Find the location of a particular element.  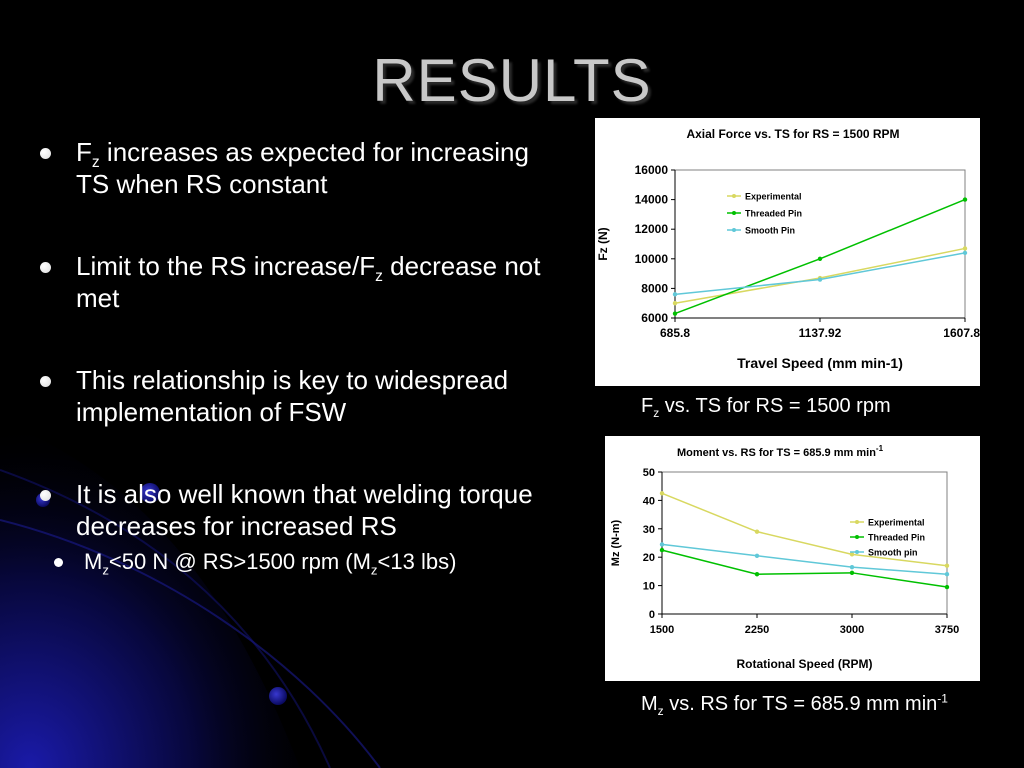

y-tick-label: 8000 is located at coordinates (654, 288).